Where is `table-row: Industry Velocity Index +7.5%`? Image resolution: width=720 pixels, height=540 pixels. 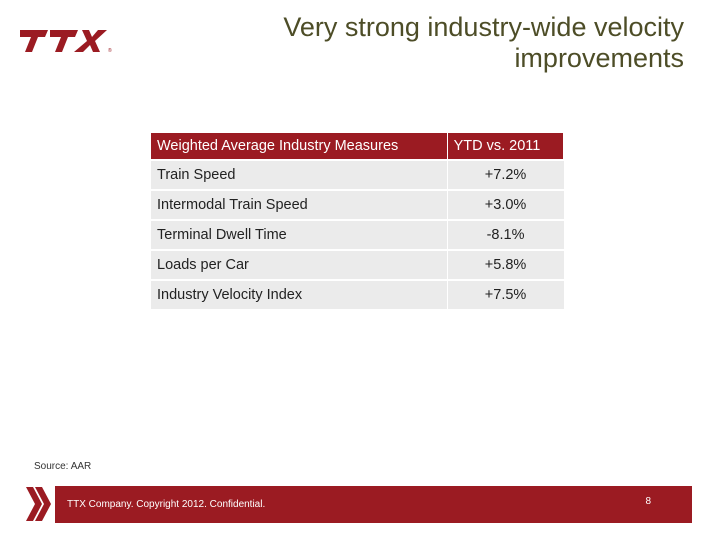 table-row: Industry Velocity Index +7.5% is located at coordinates (357, 294).